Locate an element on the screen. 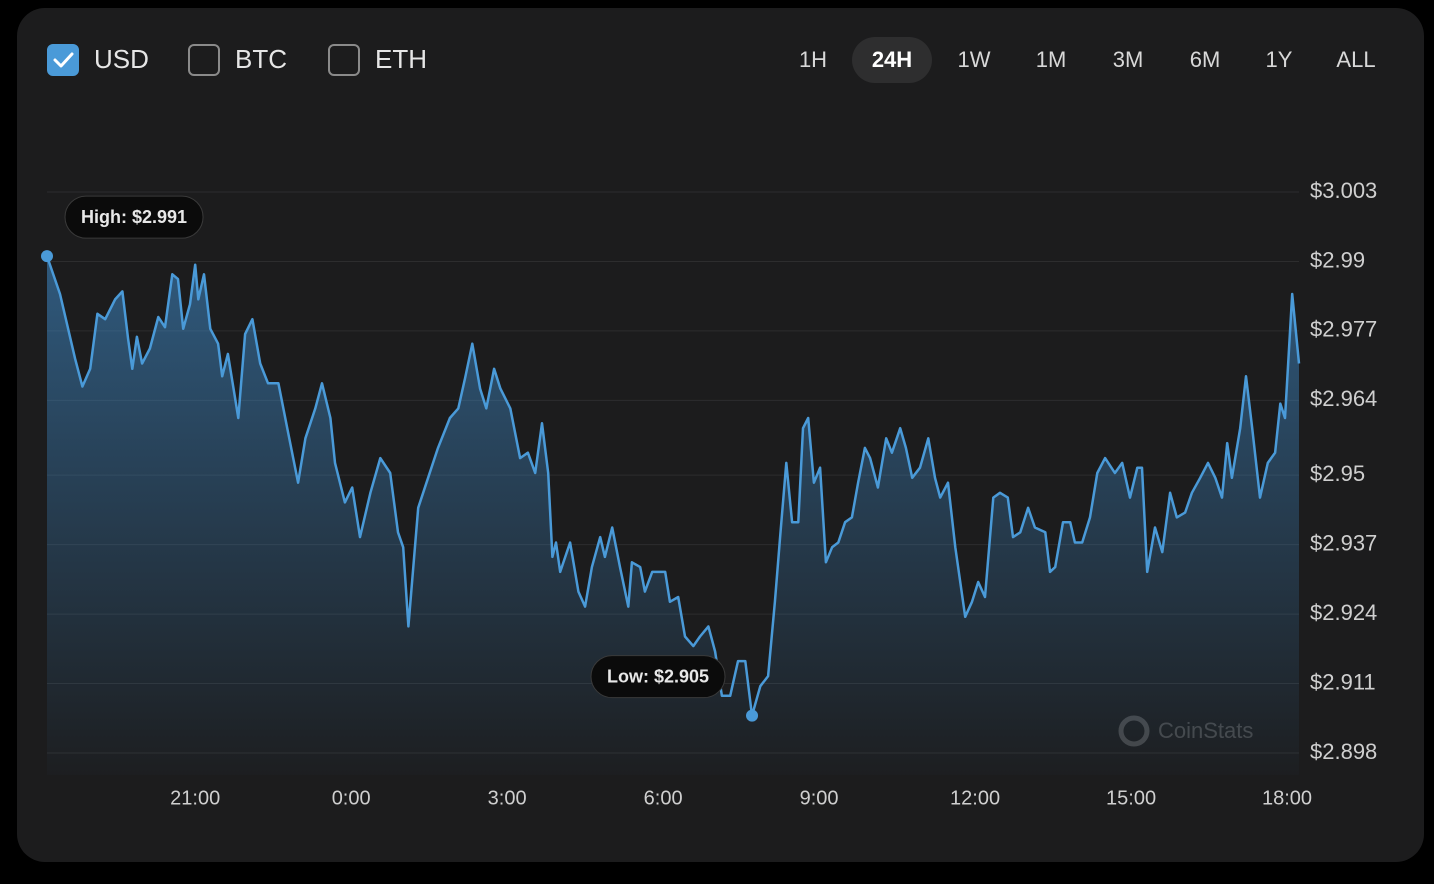 The image size is (1434, 884). annotation: High: $2.991 is located at coordinates (134, 217).